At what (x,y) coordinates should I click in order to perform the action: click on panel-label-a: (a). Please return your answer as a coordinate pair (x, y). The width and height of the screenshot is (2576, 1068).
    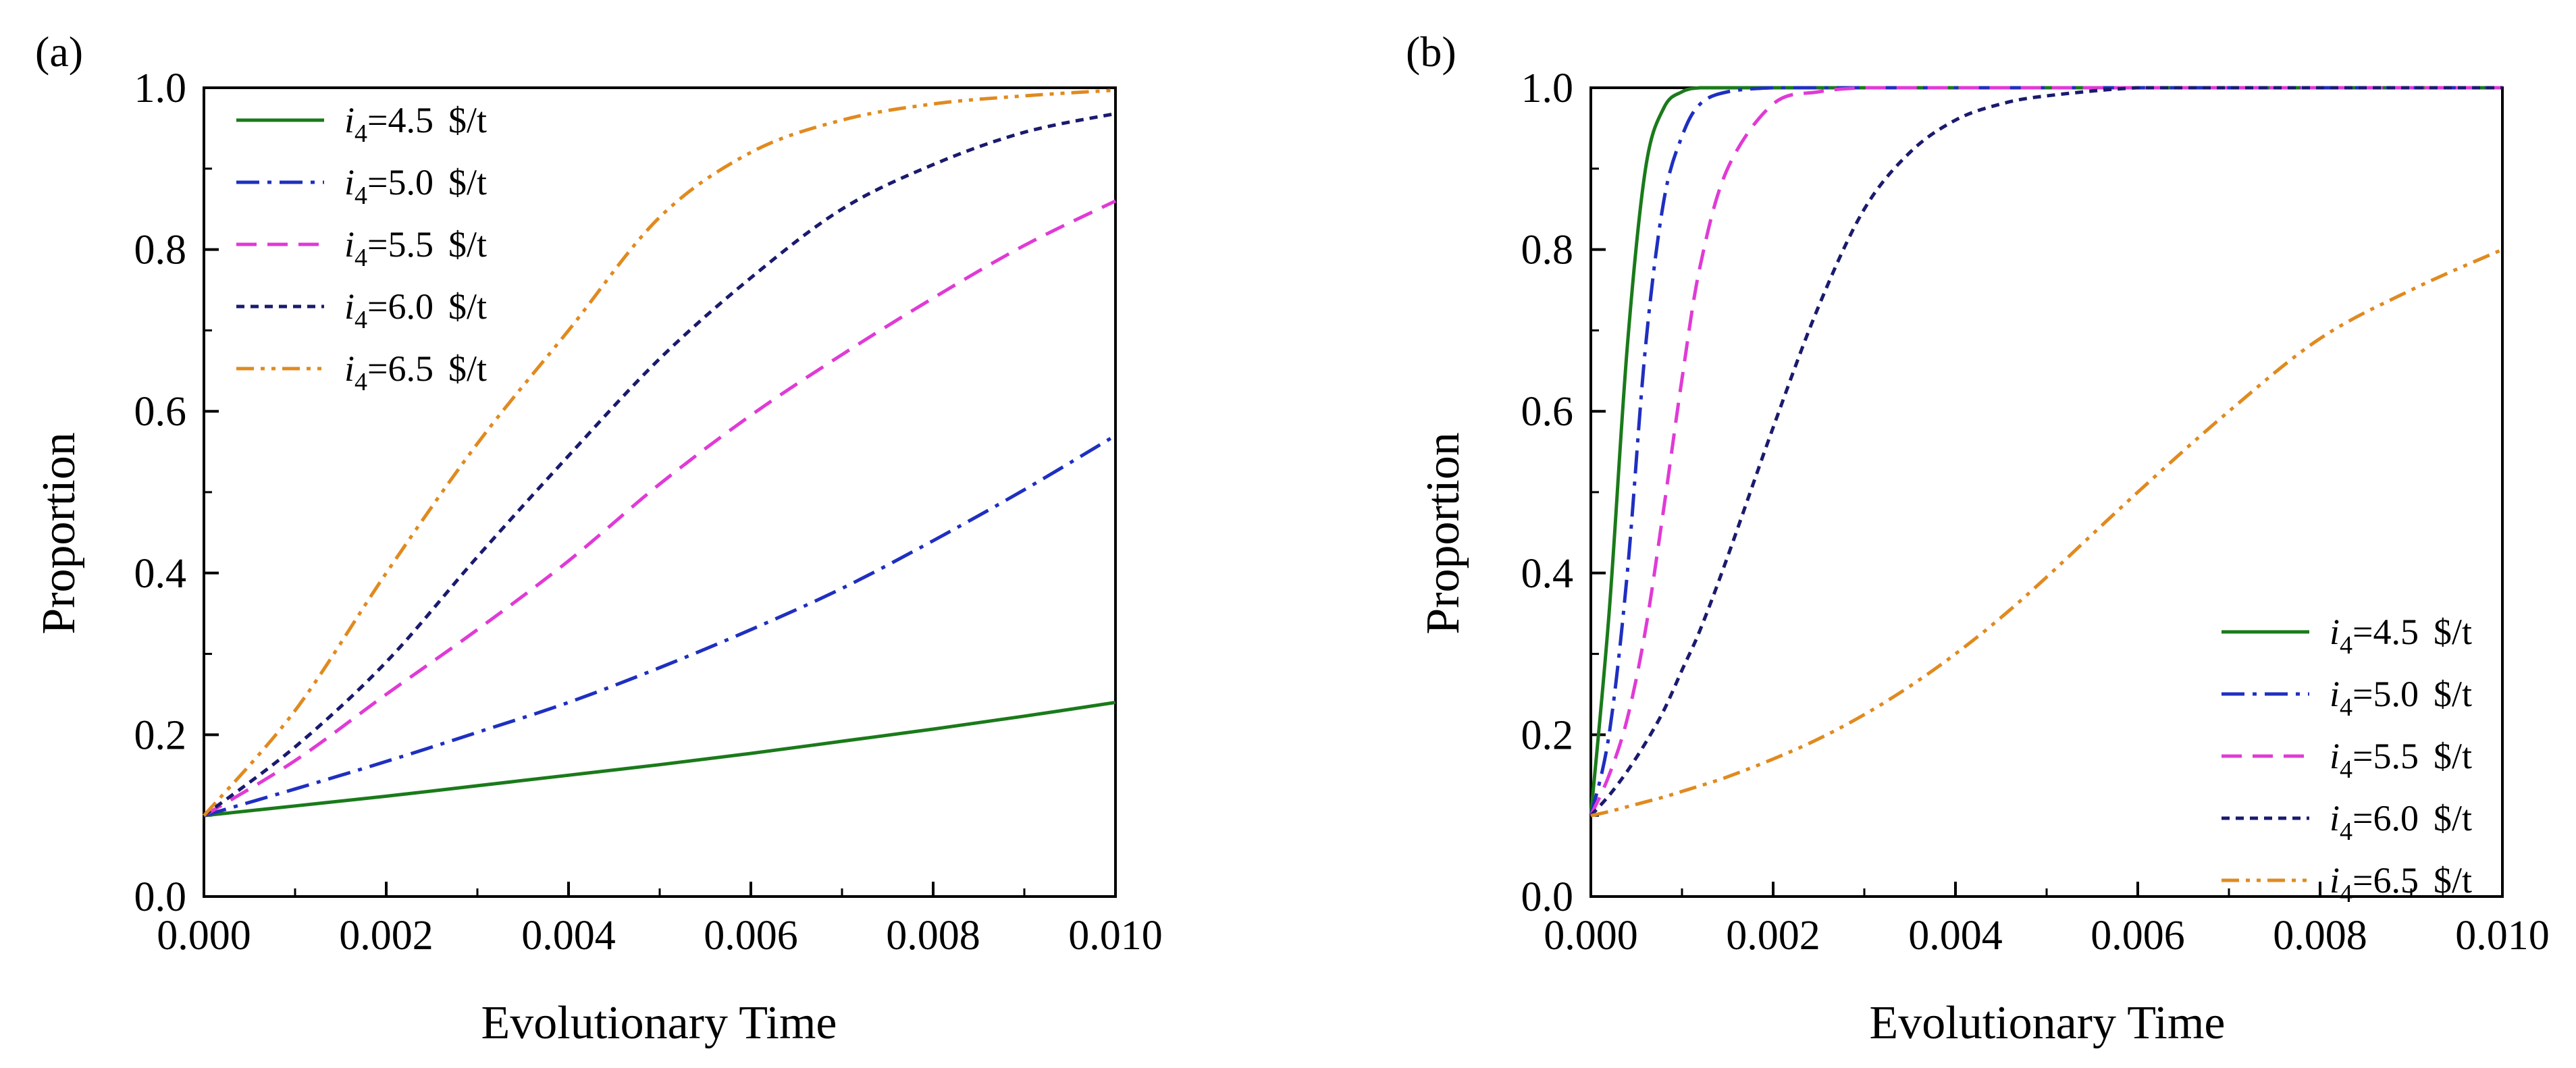
    Looking at the image, I should click on (59, 52).